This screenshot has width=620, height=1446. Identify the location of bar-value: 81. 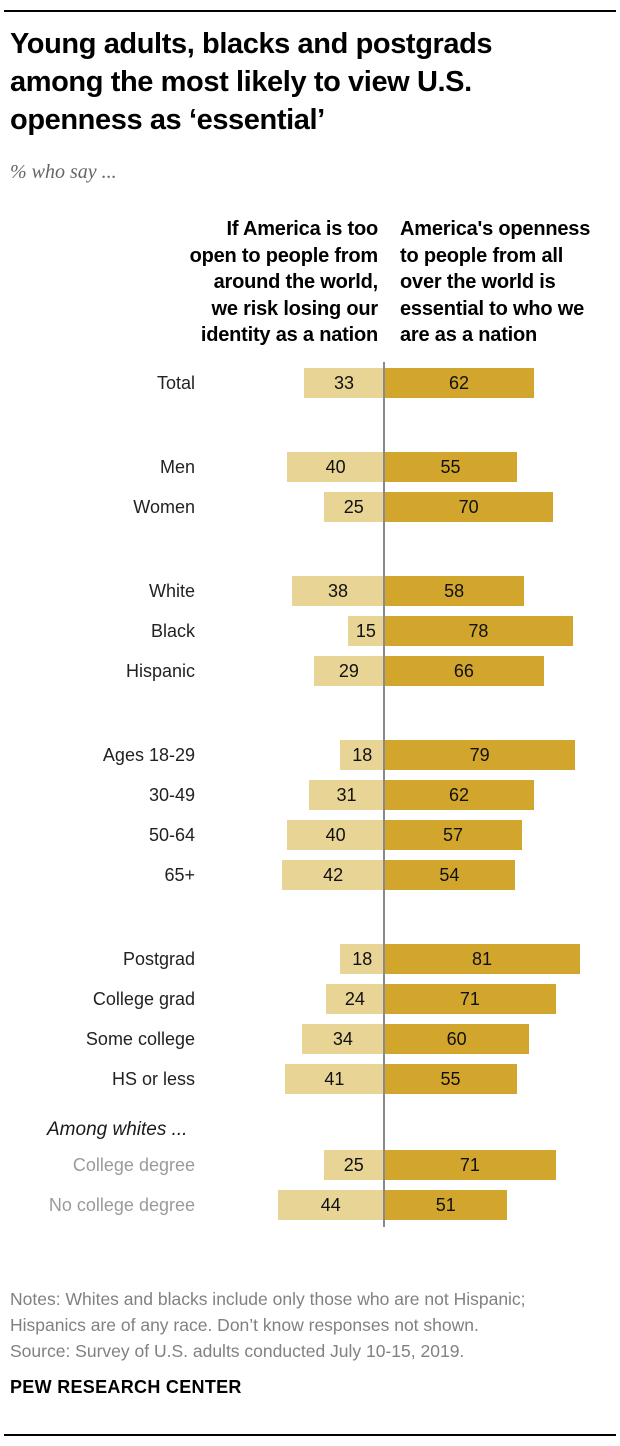
(482, 958).